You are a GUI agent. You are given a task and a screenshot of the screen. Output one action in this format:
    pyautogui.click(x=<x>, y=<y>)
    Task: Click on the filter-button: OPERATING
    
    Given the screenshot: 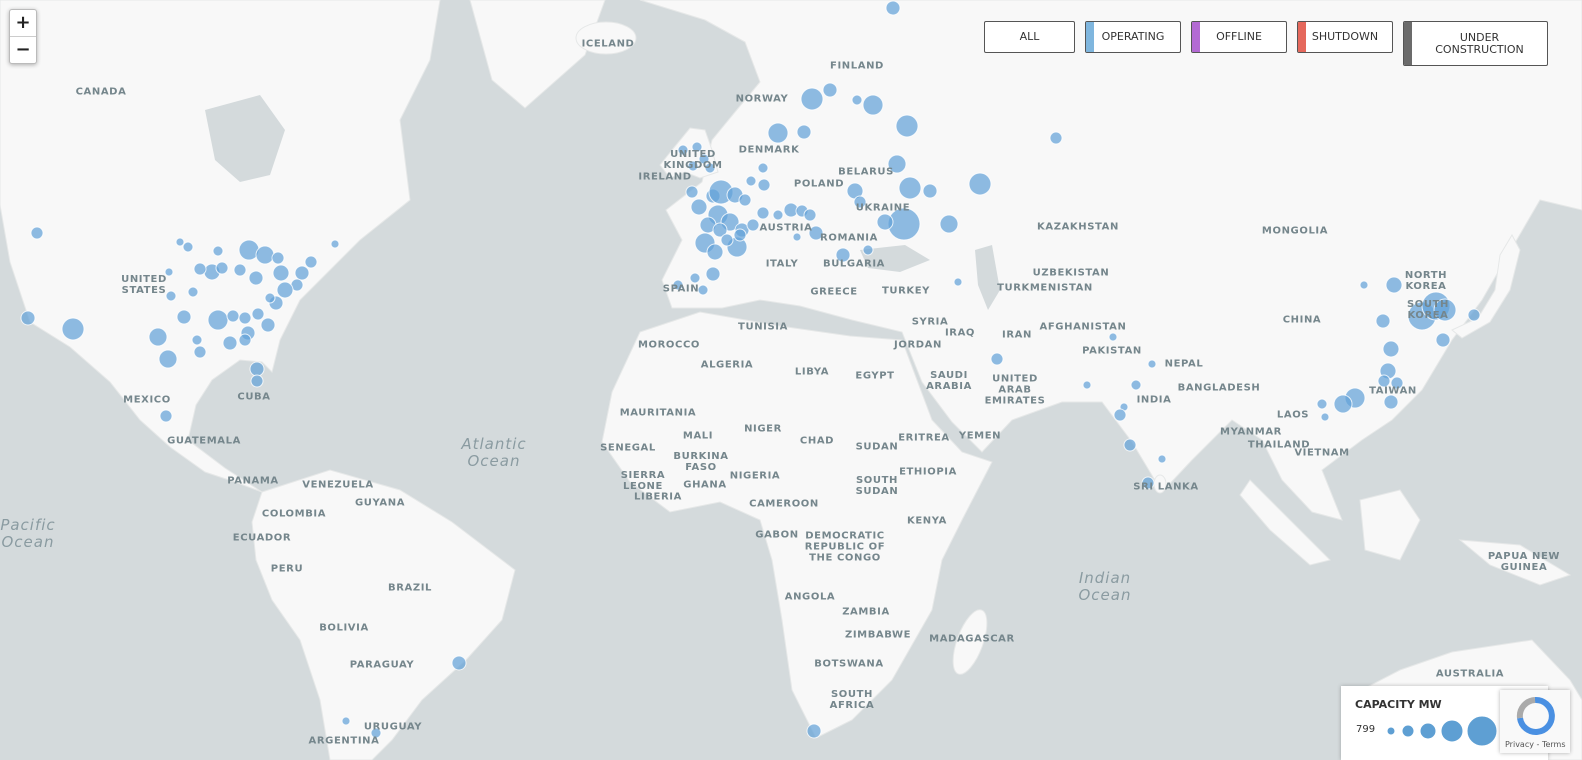 What is the action you would take?
    pyautogui.click(x=1133, y=37)
    